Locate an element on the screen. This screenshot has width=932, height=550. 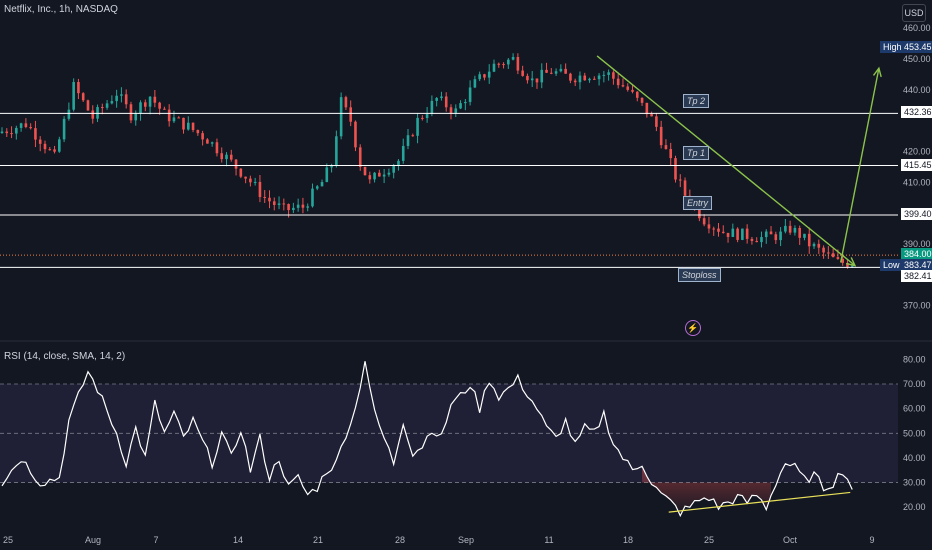
rsi-tick-label: 30.00 is located at coordinates (914, 483).